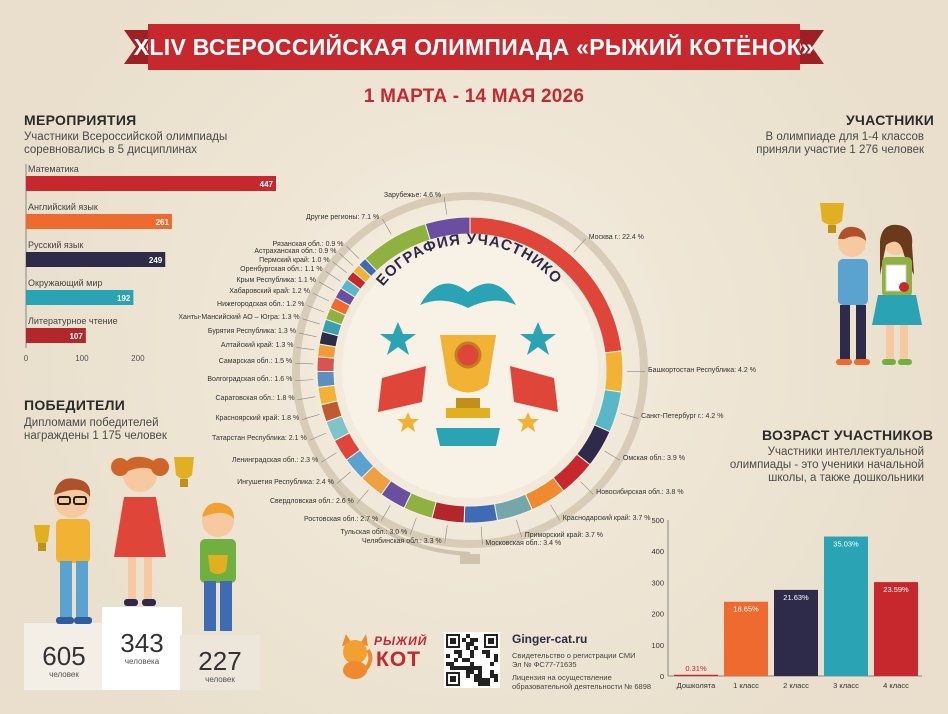 This screenshot has height=714, width=948. What do you see at coordinates (846, 478) in the screenshot?
I see `age-text-3: школы, а также дошкольники` at bounding box center [846, 478].